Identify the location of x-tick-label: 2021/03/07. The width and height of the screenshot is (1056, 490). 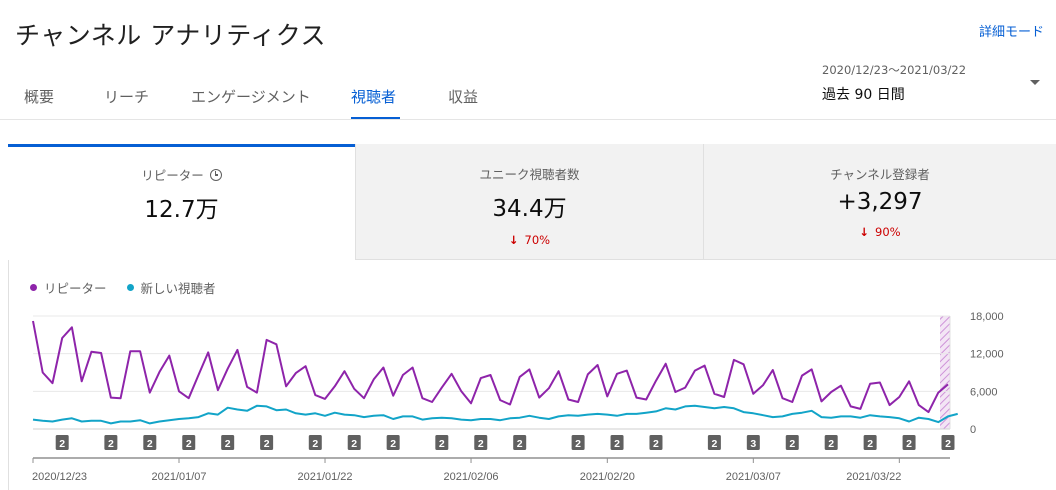
(753, 477).